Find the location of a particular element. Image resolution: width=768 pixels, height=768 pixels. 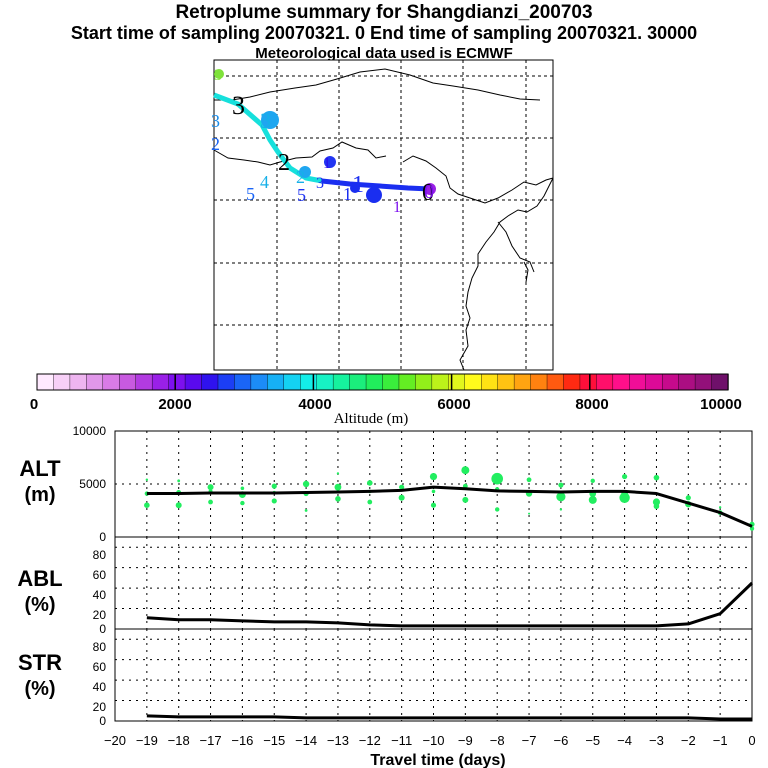

met-data-text: Meteorological data used is ECMWF is located at coordinates (384, 53).